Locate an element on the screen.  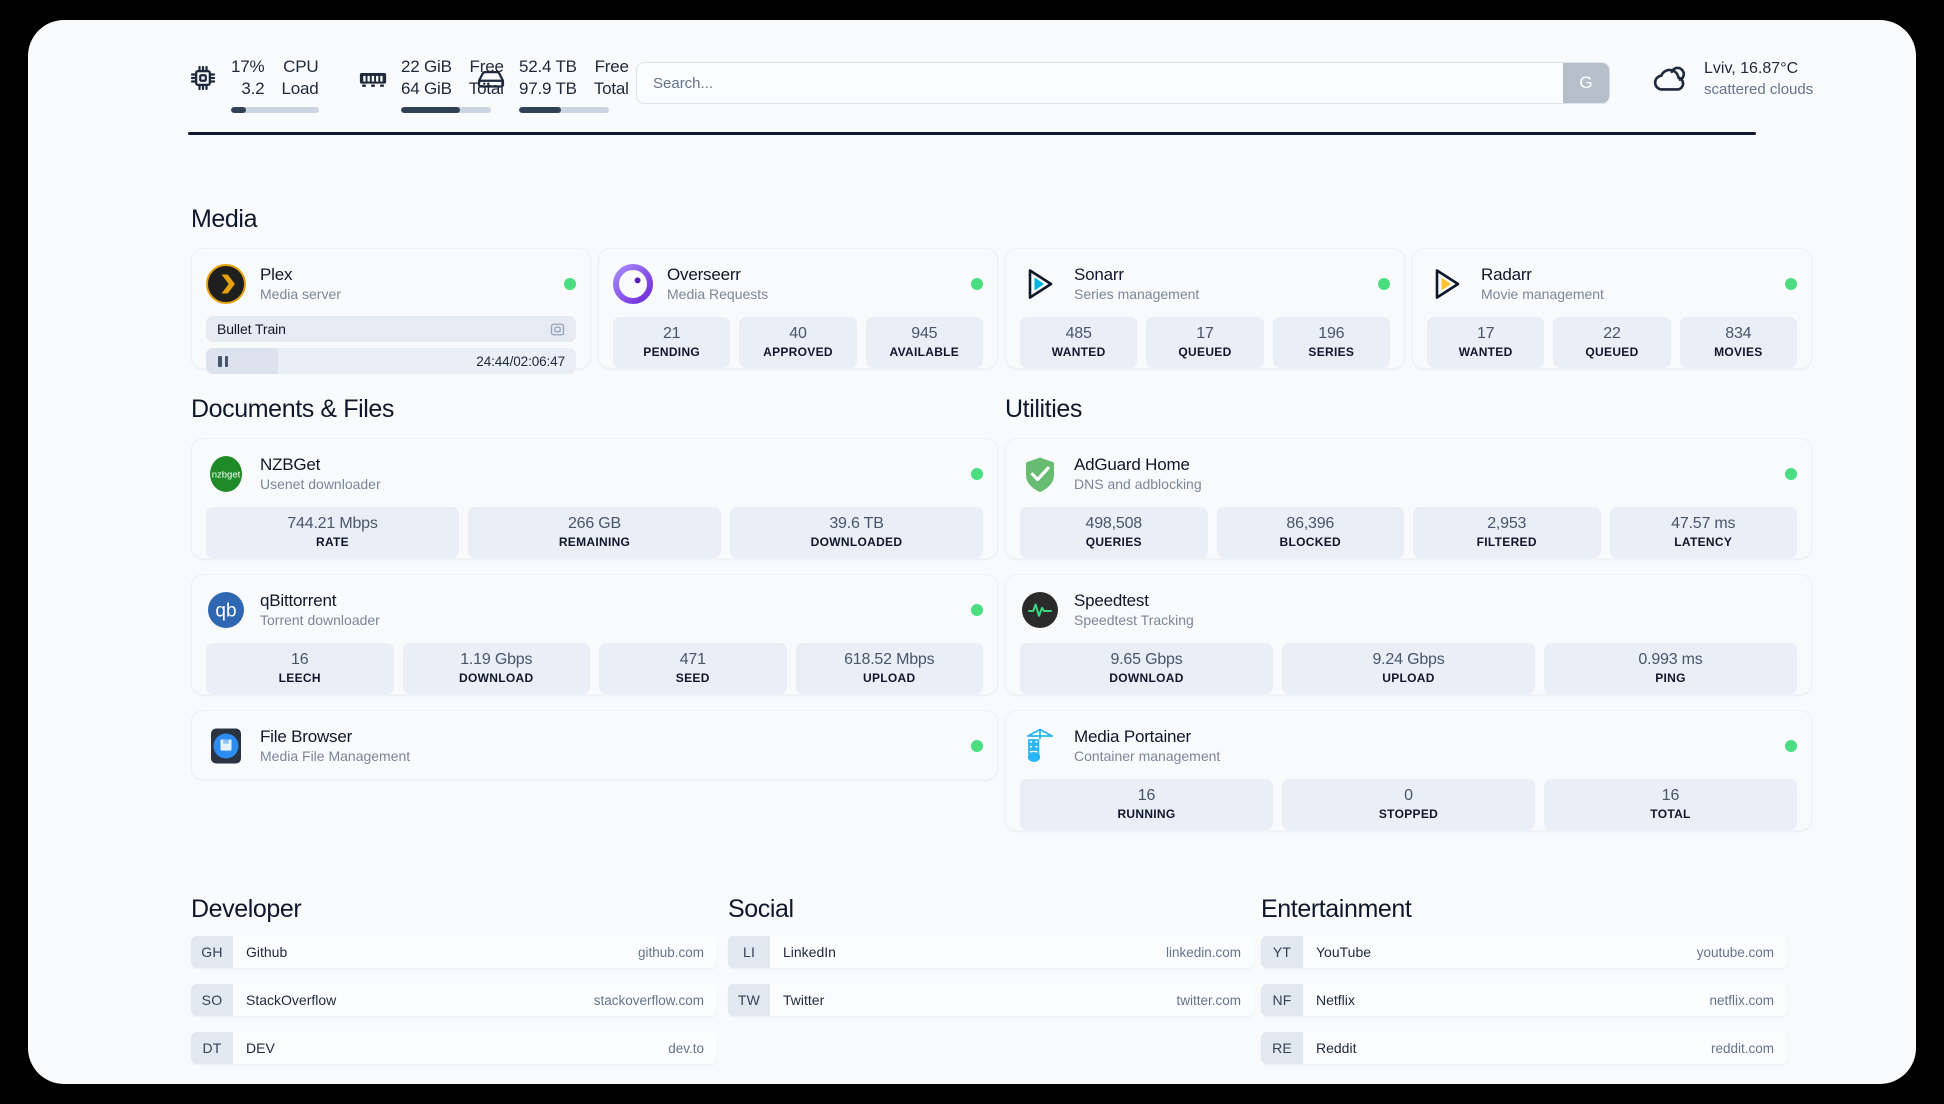
stat-value: 196 is located at coordinates (1331, 333).